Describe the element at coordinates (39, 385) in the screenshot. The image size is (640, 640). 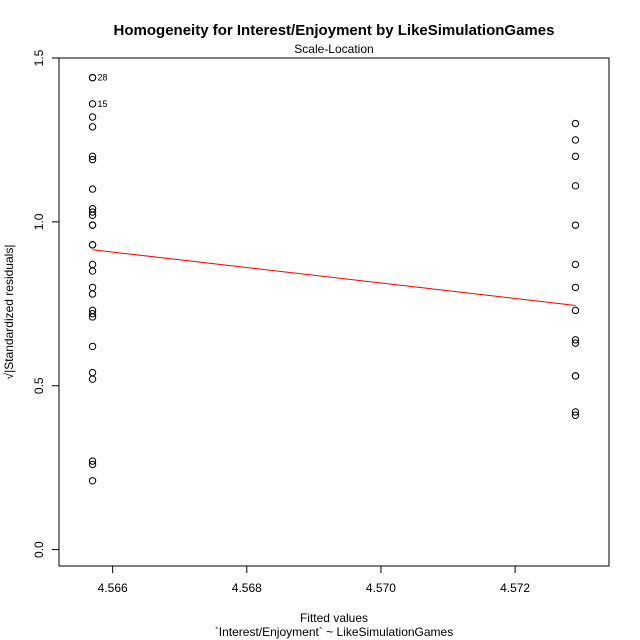
I see `y-tick-label: 0.5` at that location.